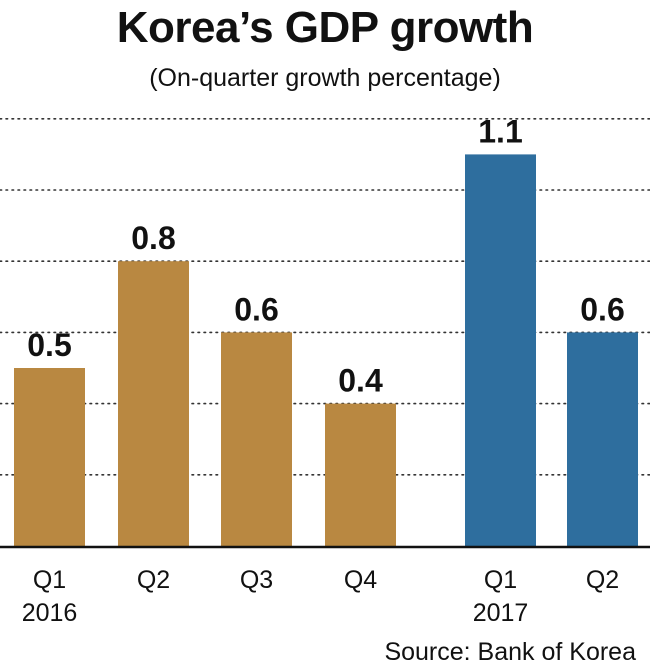  I want to click on x-tick-label-3: Q3, so click(256, 580).